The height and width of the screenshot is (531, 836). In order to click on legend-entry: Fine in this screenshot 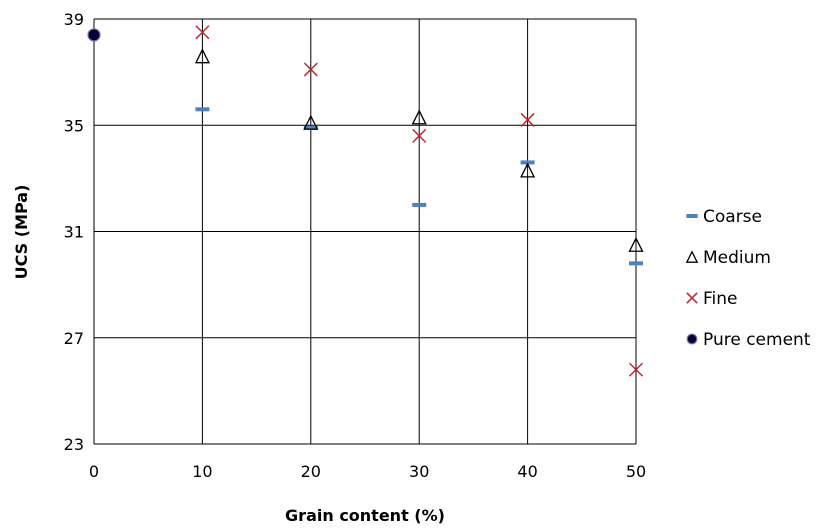, I will do `click(712, 299)`.